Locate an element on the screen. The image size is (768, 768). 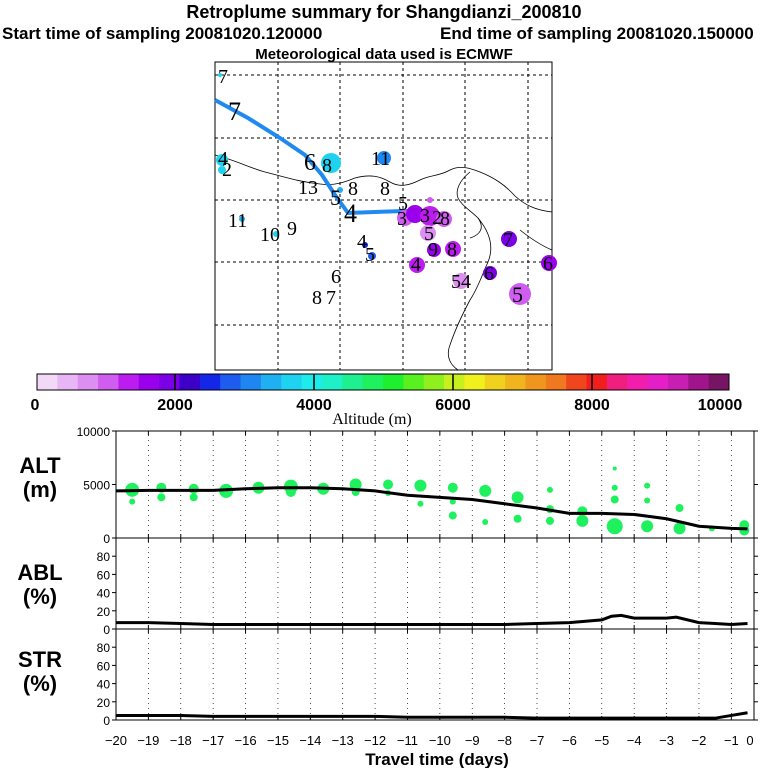
x-tick-label: −6 is located at coordinates (569, 740).